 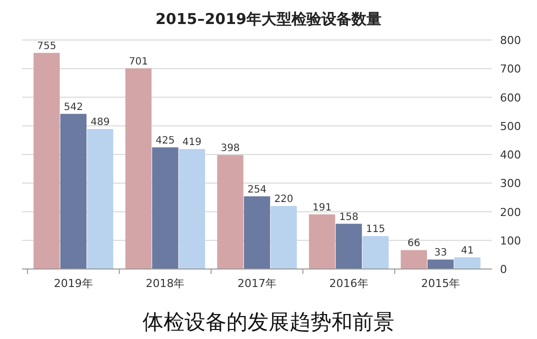 What do you see at coordinates (503, 269) in the screenshot?
I see `y-tick-label: 0` at bounding box center [503, 269].